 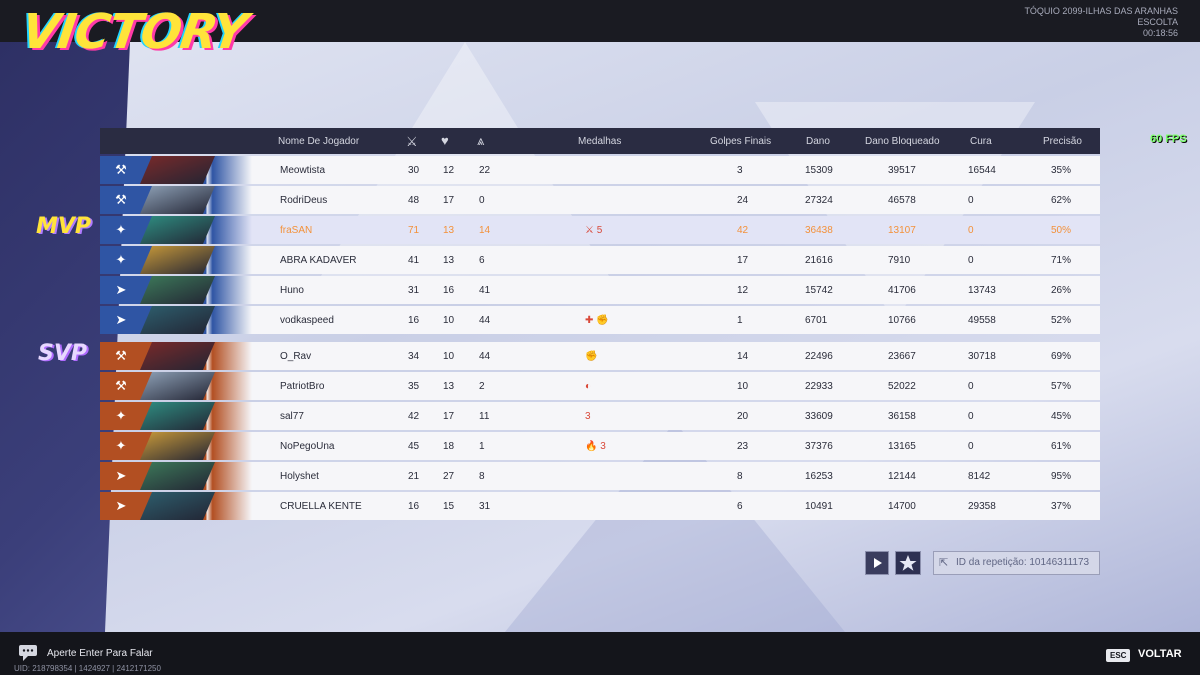 I want to click on hero-portrait: ⚒, so click(x=176, y=386).